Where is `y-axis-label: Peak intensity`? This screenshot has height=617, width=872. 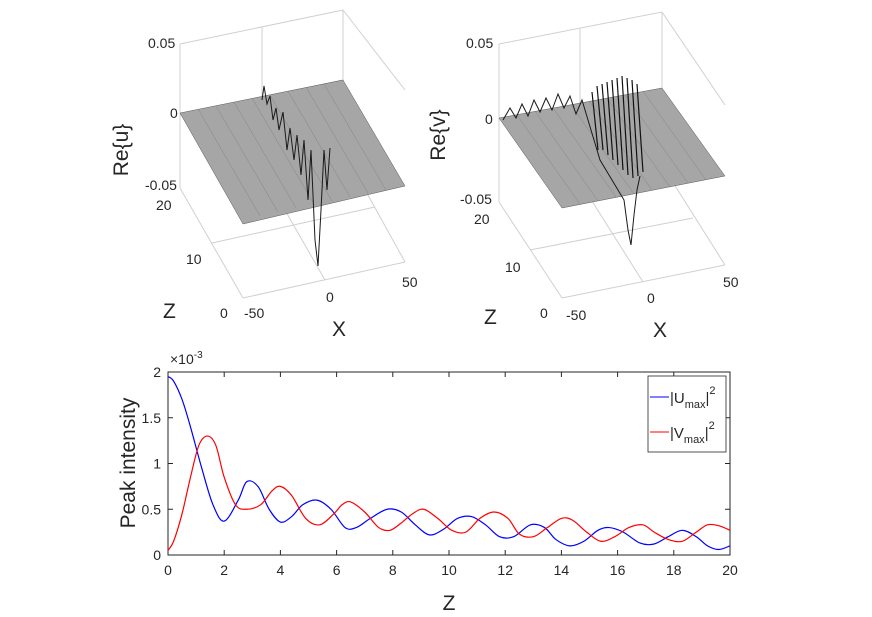
y-axis-label: Peak intensity is located at coordinates (128, 462).